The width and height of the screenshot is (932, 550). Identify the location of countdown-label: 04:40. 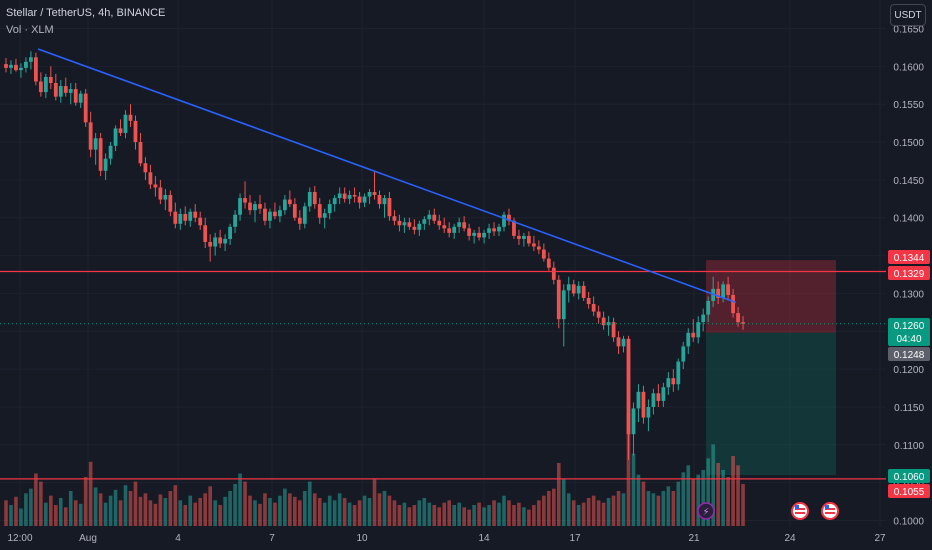
(908, 339).